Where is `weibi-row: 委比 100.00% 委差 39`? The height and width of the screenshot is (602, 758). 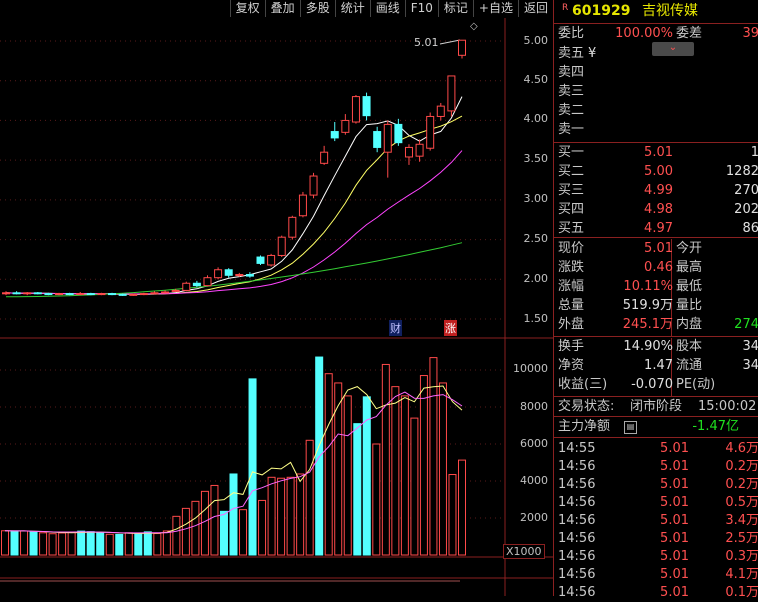 weibi-row: 委比 100.00% 委差 39 is located at coordinates (656, 34).